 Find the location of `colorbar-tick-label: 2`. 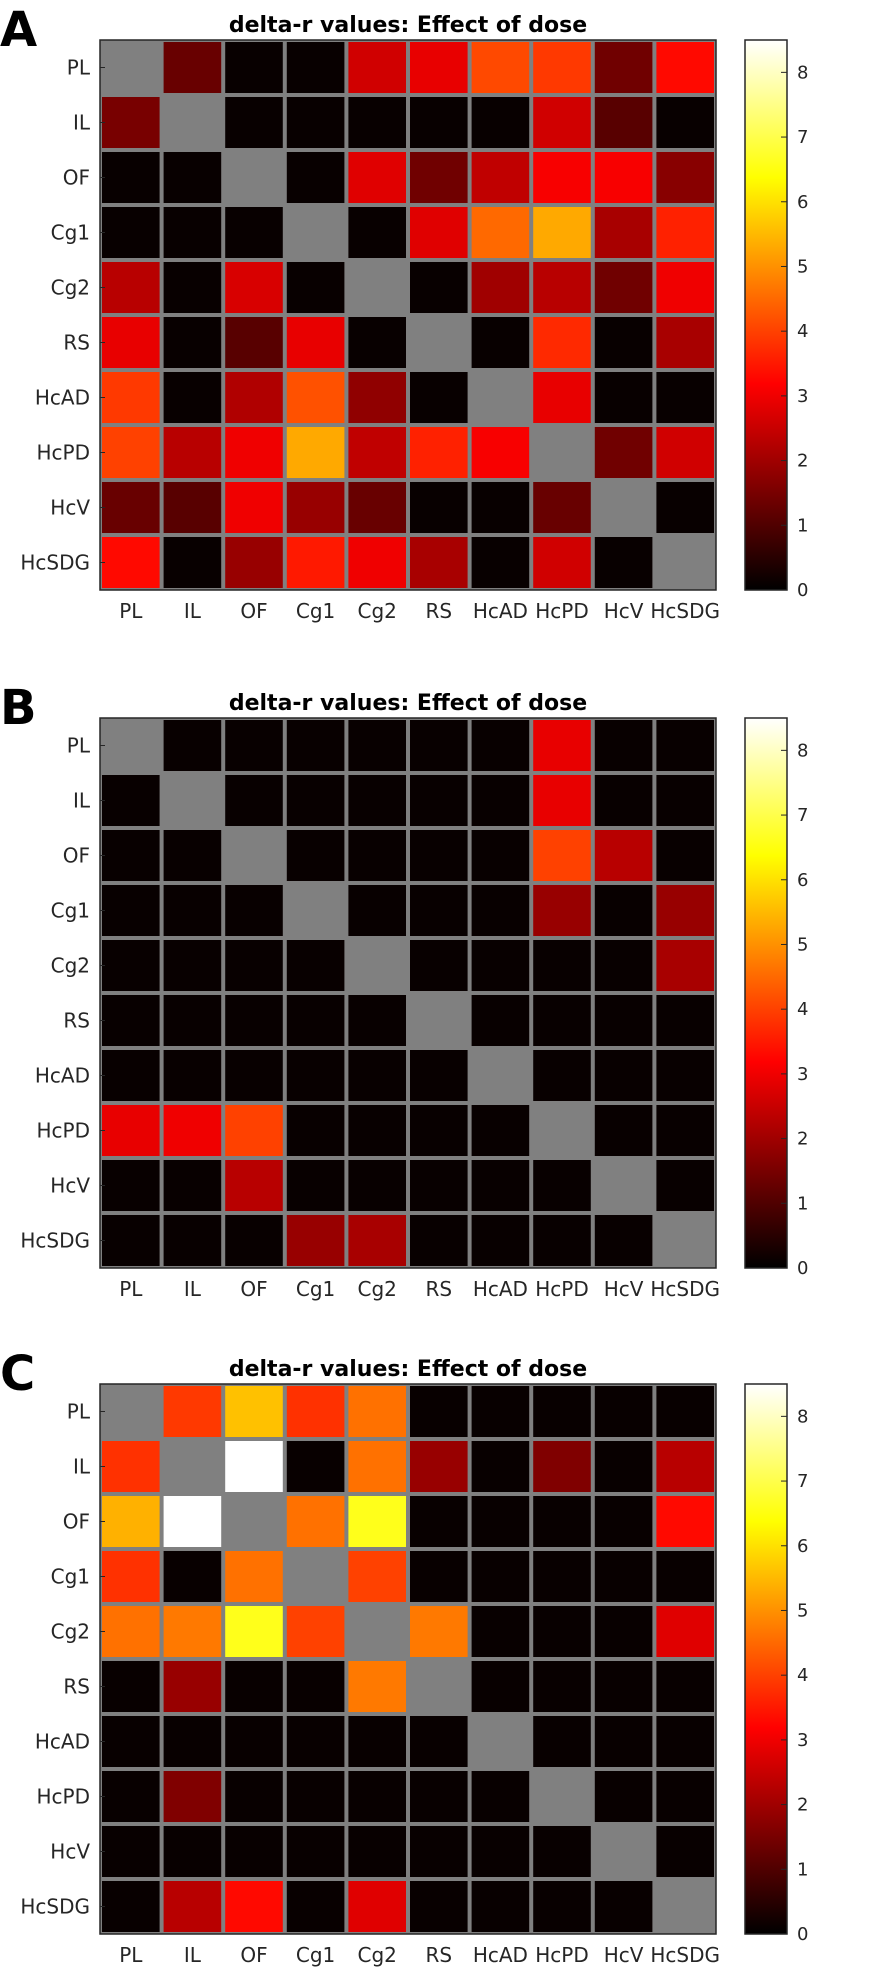

colorbar-tick-label: 2 is located at coordinates (802, 1805).